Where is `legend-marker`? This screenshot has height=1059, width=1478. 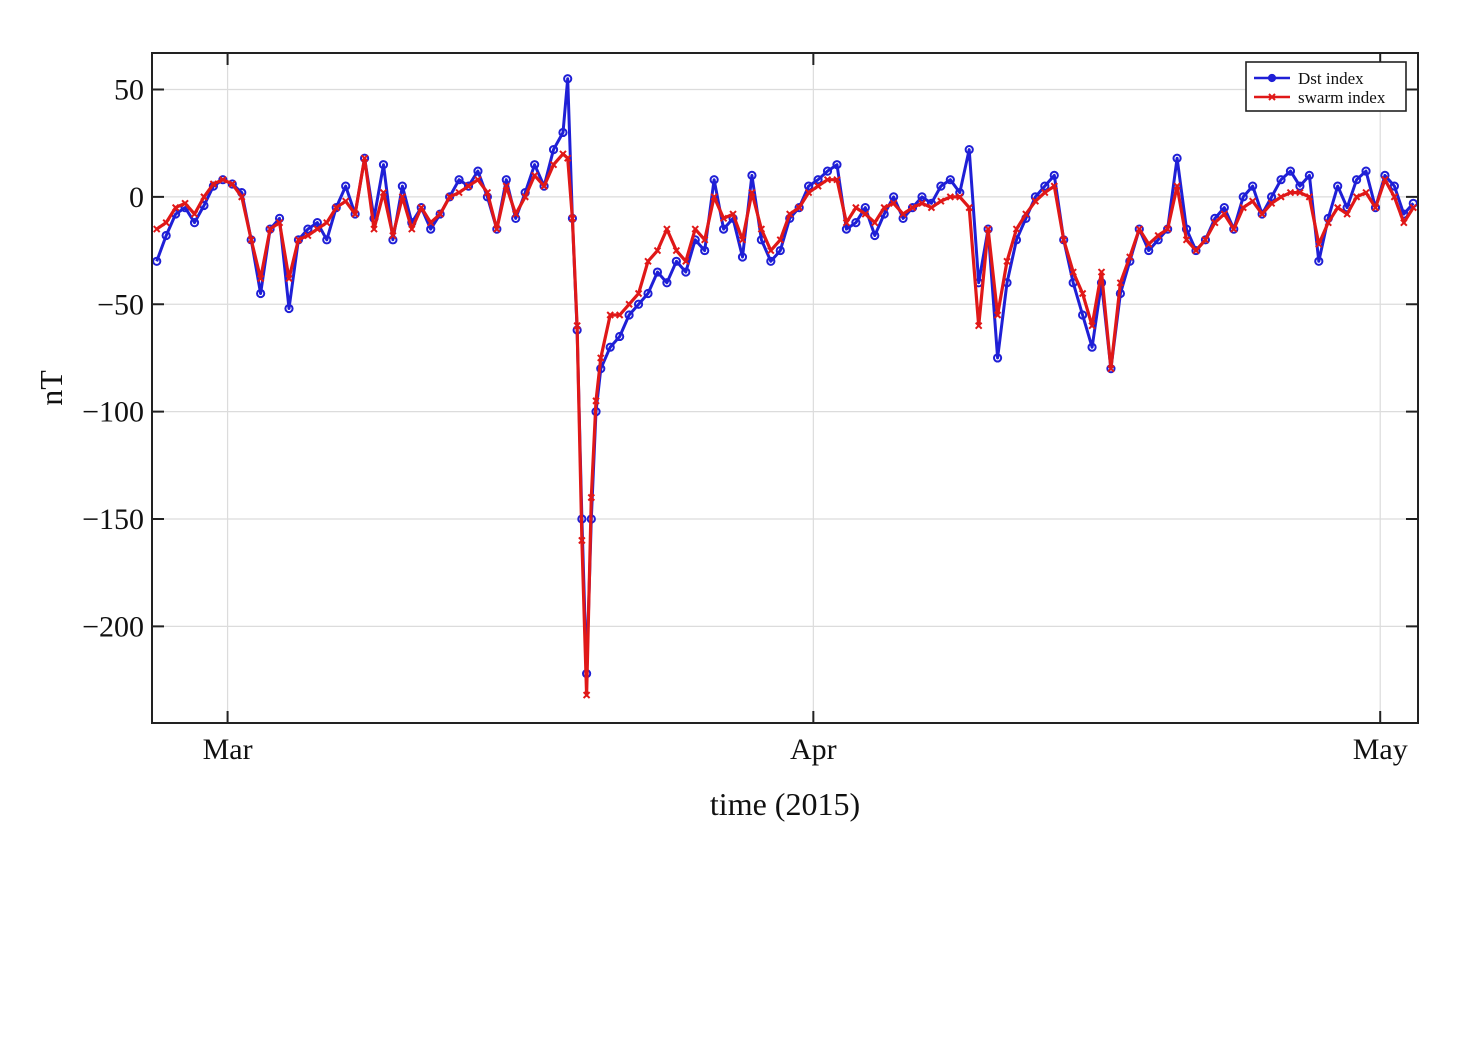 legend-marker is located at coordinates (1272, 97).